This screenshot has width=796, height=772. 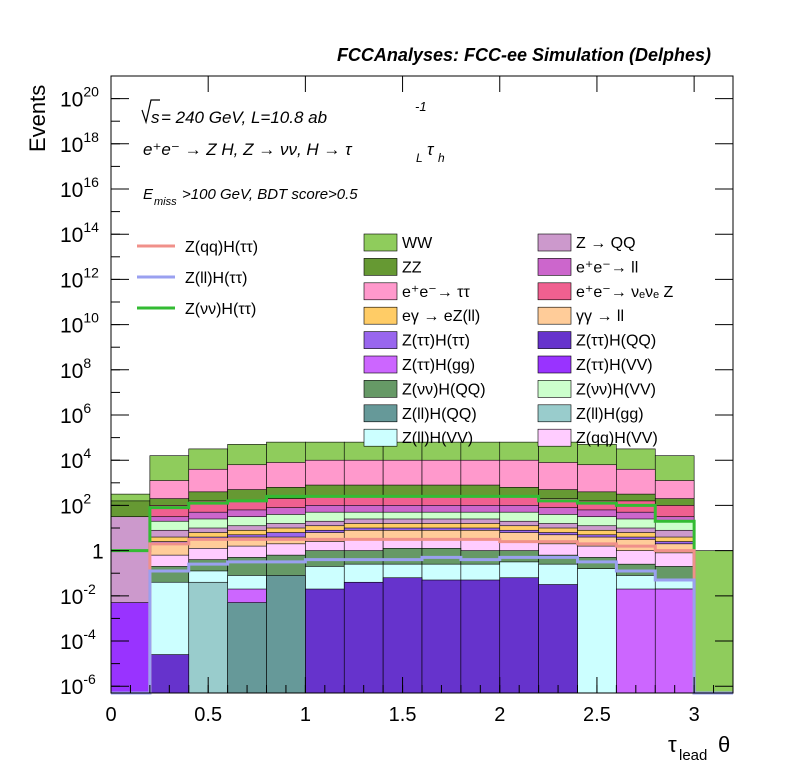 What do you see at coordinates (693, 755) in the screenshot?
I see `x-axis-title-sub: lead` at bounding box center [693, 755].